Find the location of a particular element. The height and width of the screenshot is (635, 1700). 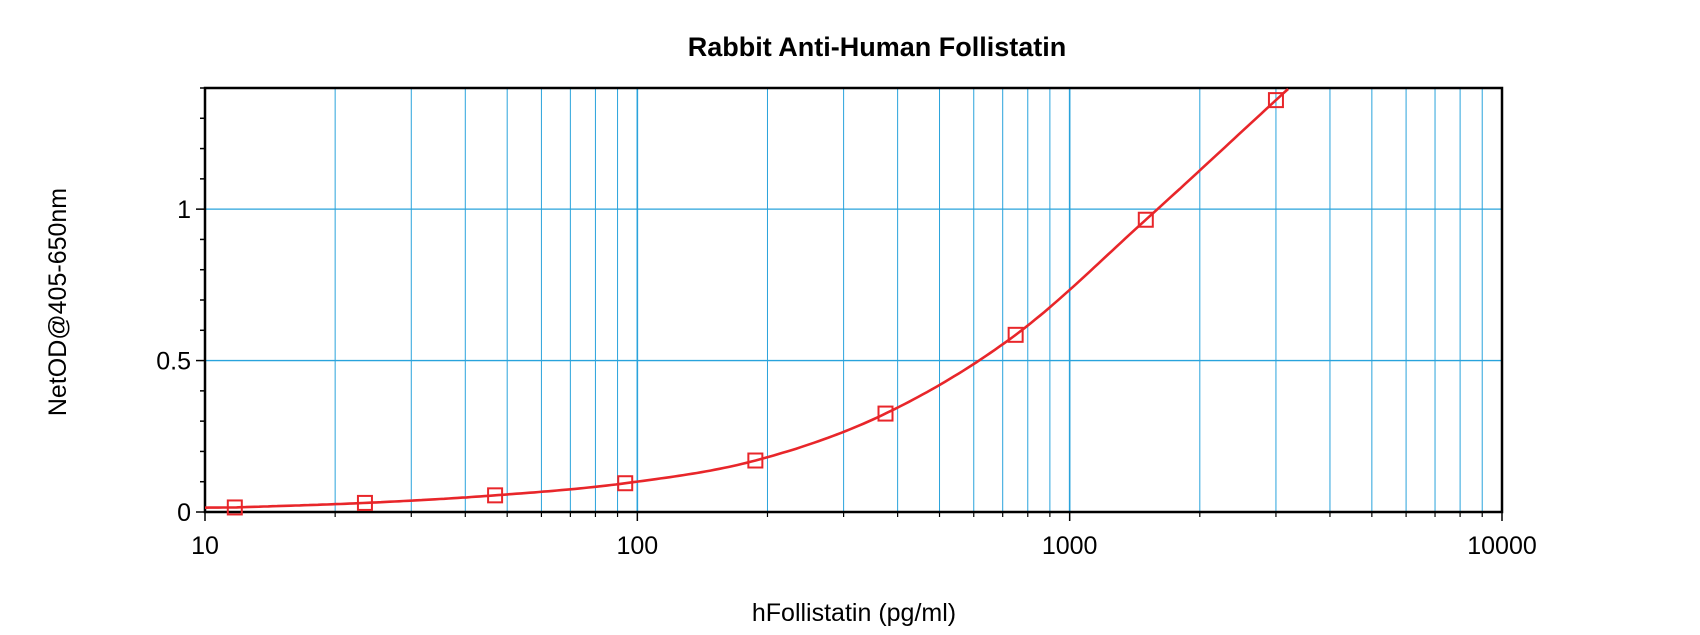

y-tick-label: 0 is located at coordinates (184, 513).